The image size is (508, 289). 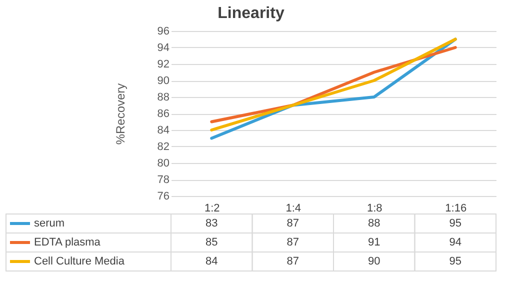 What do you see at coordinates (163, 64) in the screenshot?
I see `y-tick-label: 92` at bounding box center [163, 64].